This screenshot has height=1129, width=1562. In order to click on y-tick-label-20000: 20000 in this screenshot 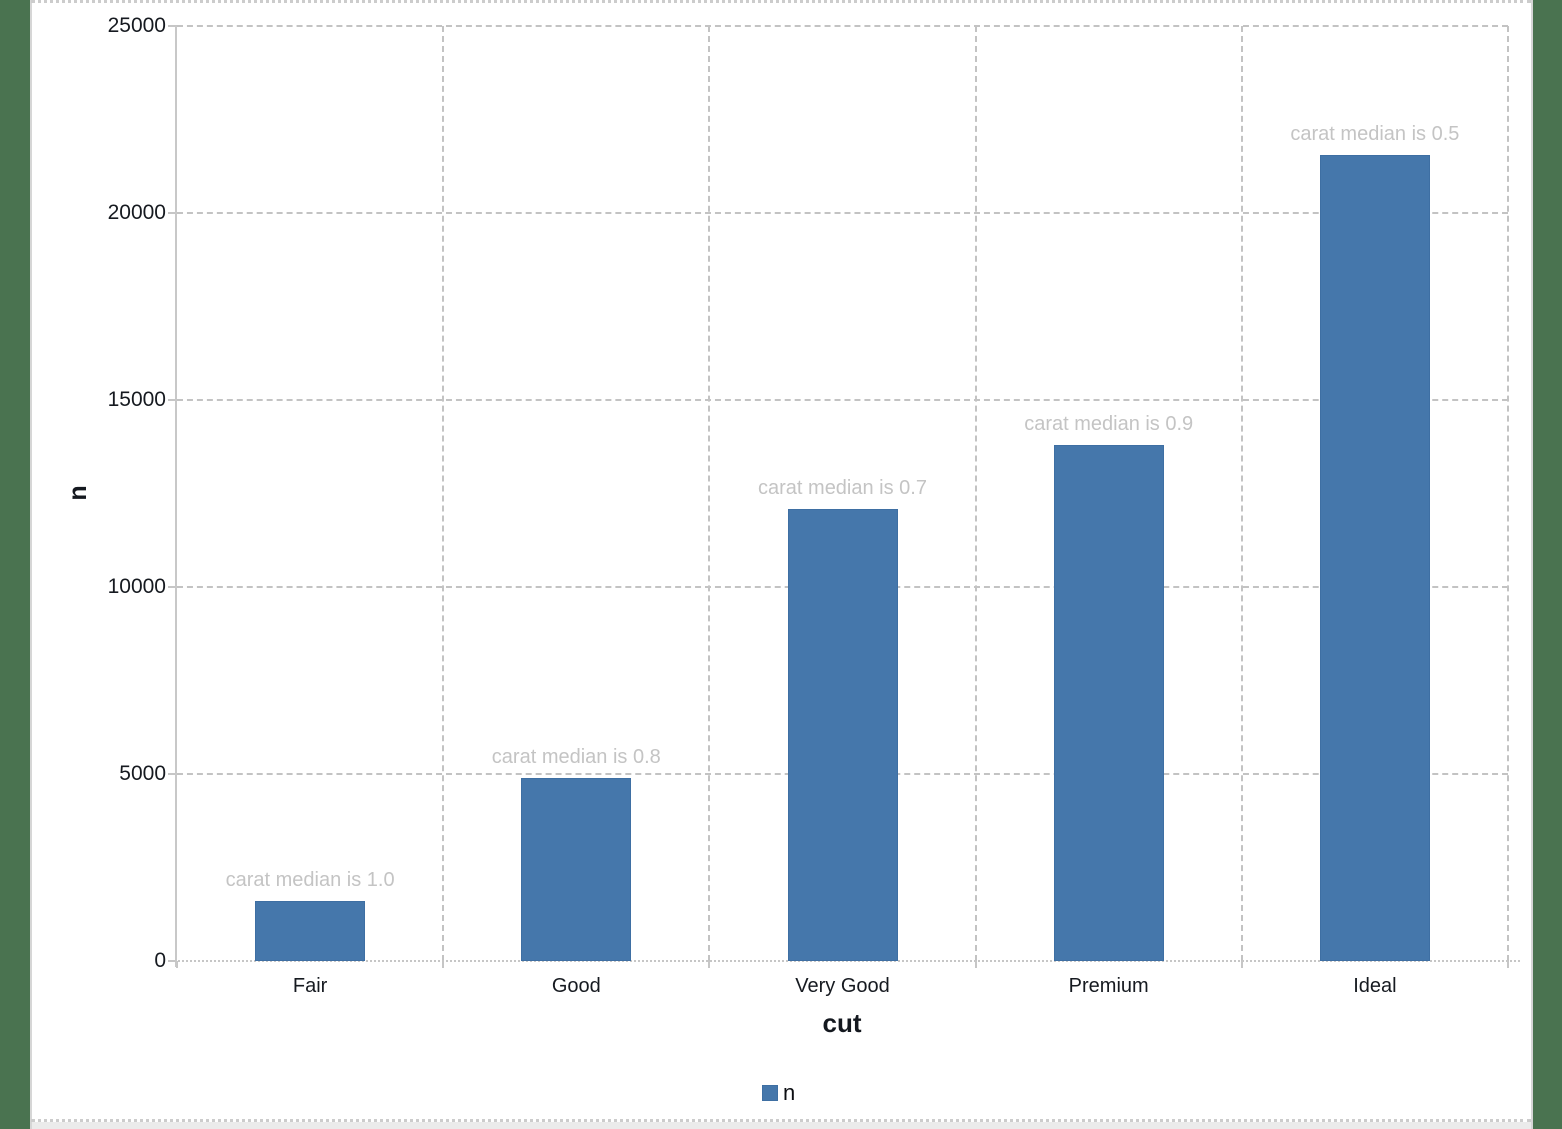, I will do `click(136, 212)`.